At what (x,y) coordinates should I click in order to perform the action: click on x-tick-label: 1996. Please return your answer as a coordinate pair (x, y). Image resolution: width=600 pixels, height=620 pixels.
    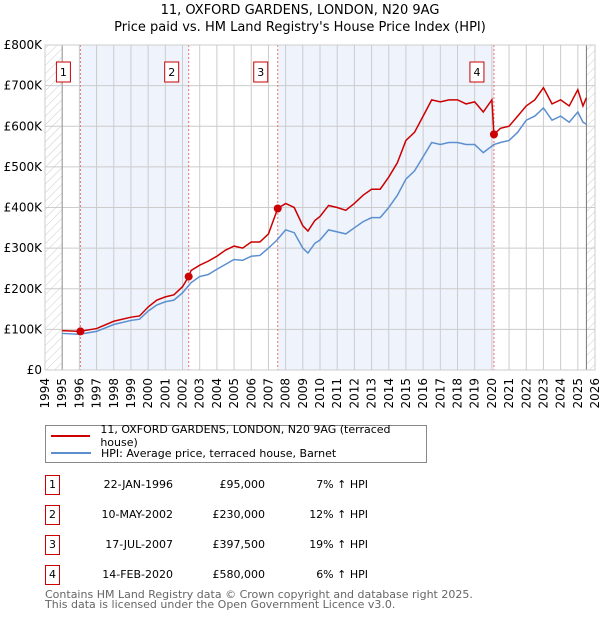
    Looking at the image, I should click on (79, 393).